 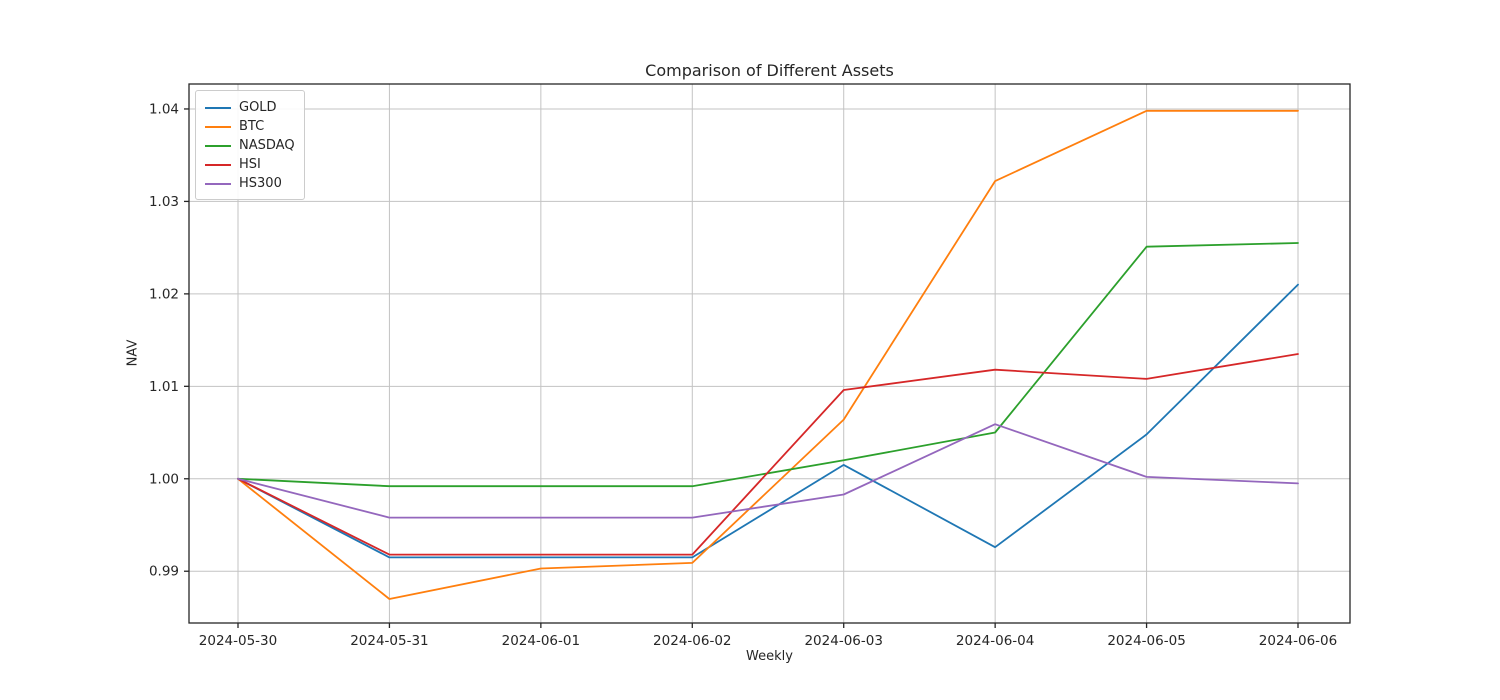 I want to click on series-line-hs300, so click(x=768, y=471).